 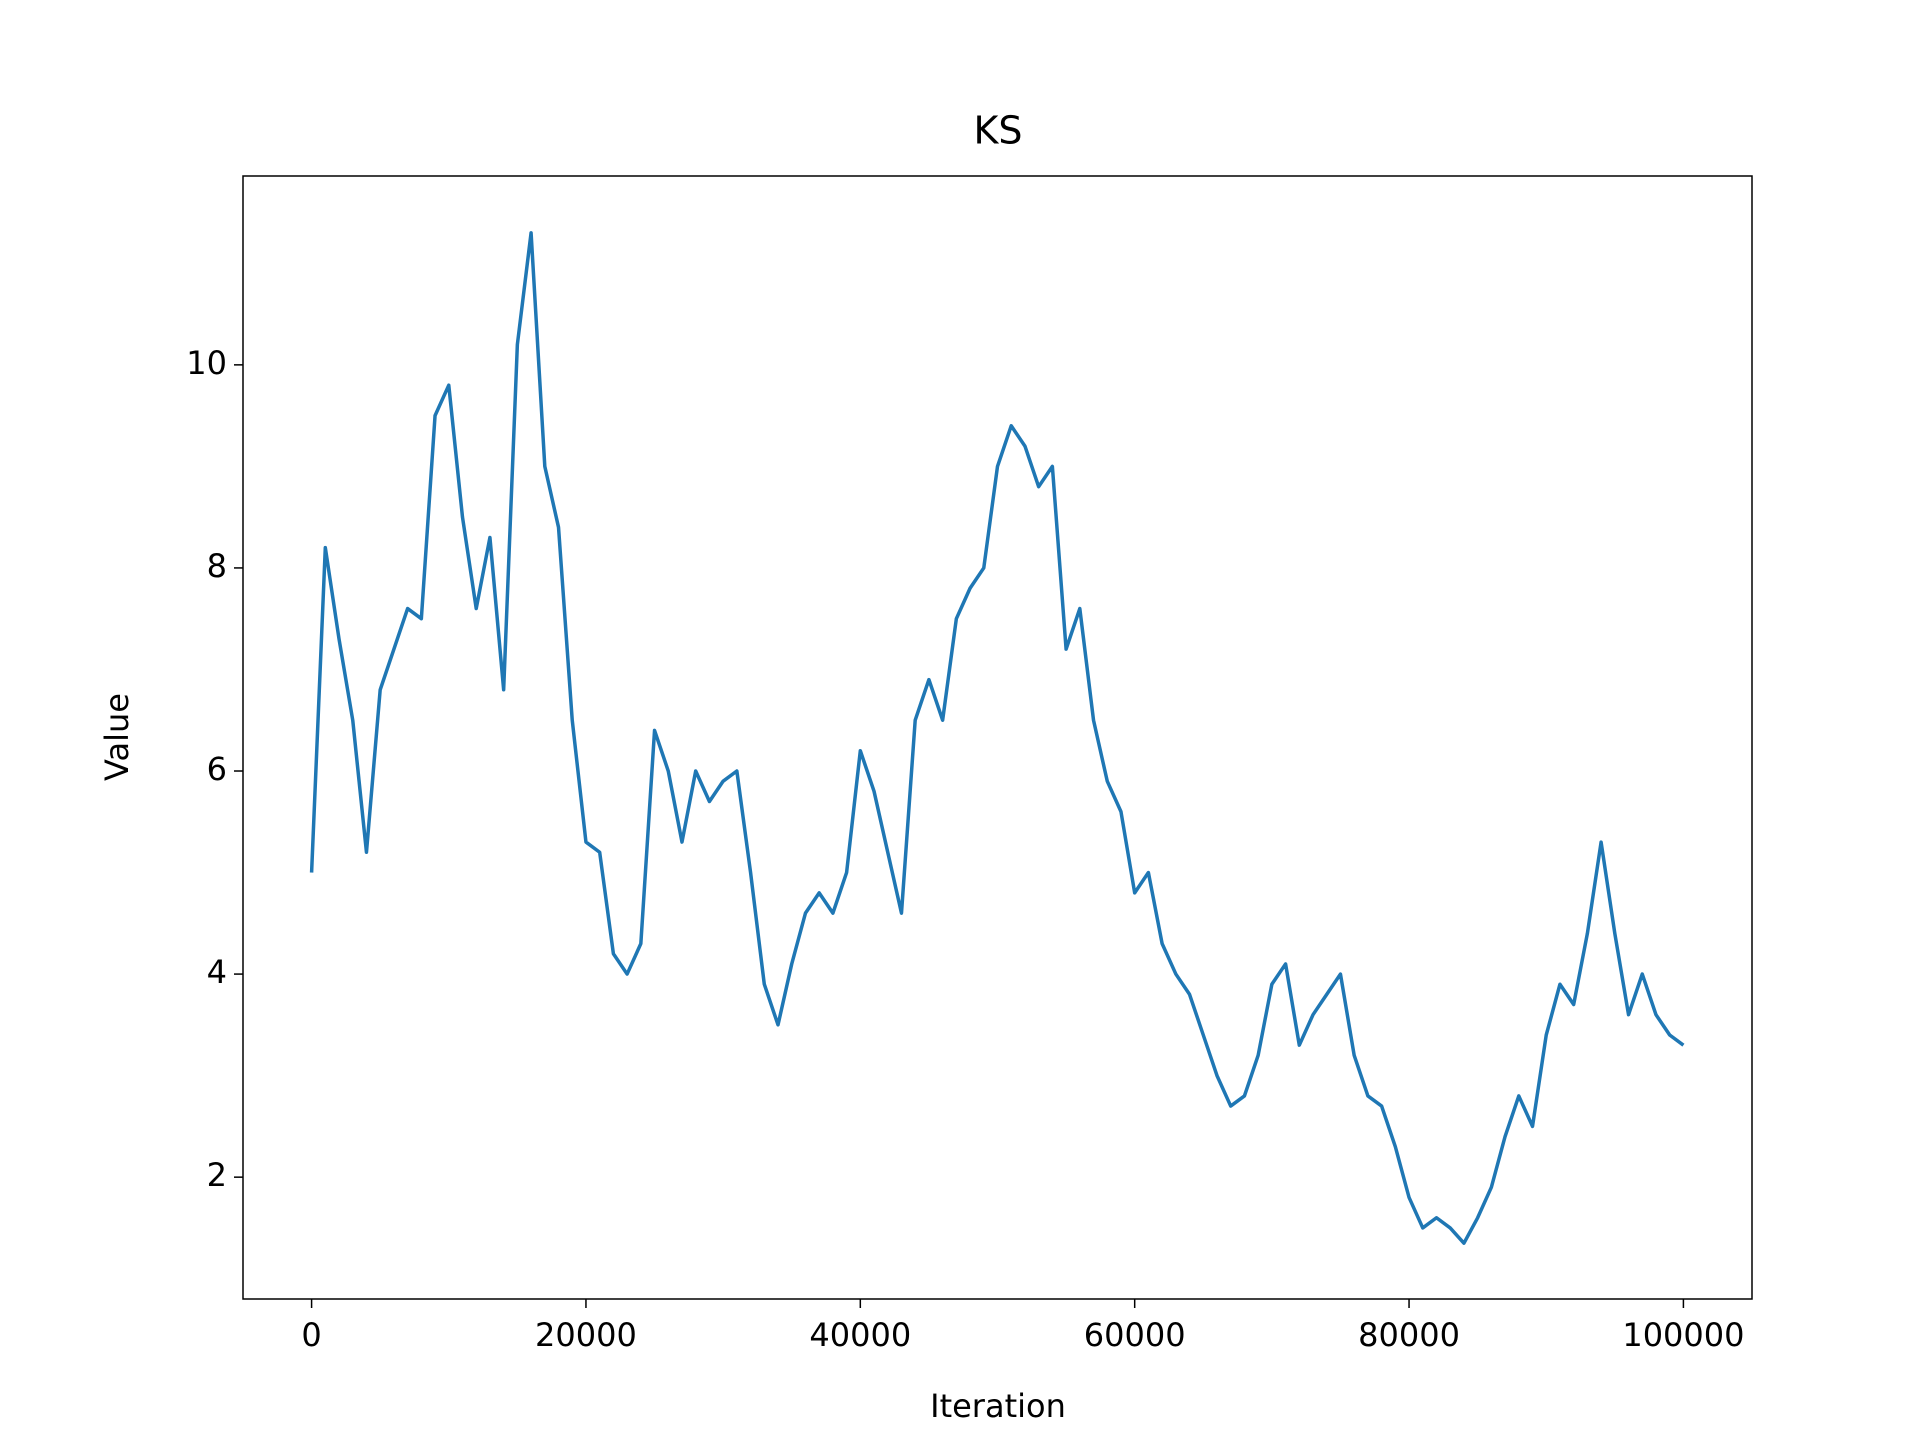 I want to click on x-tick-label: 0, so click(x=311, y=1335).